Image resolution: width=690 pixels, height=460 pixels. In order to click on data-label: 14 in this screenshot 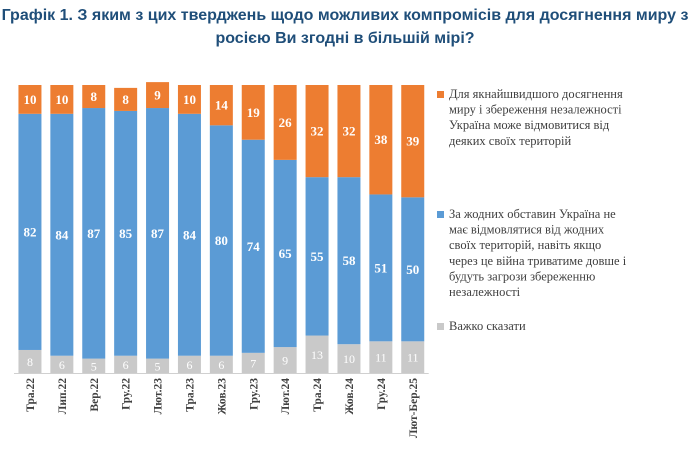, I will do `click(222, 105)`.